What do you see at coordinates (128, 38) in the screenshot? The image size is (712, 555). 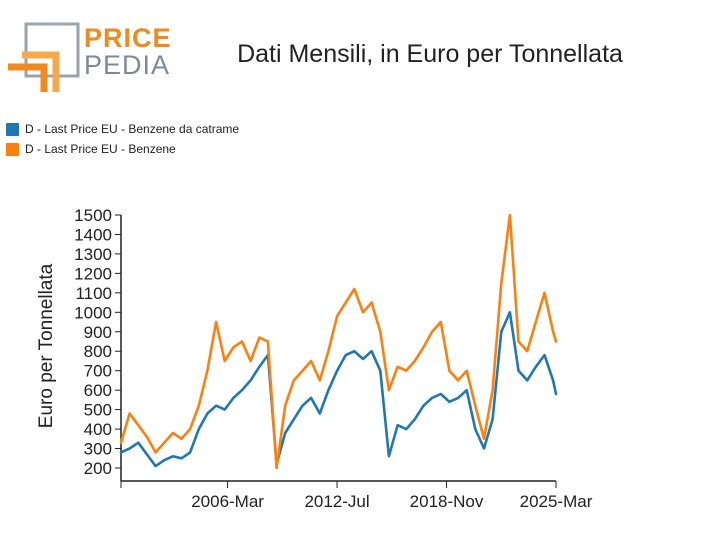 I see `logo-word-price: PRICE` at bounding box center [128, 38].